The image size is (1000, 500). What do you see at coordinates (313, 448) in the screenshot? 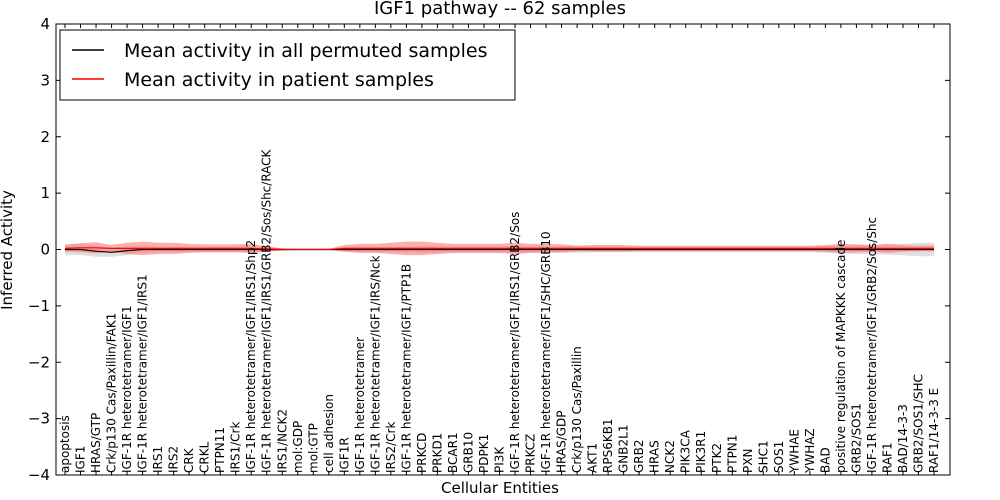
I see `x-tick-label: mol:GTP` at bounding box center [313, 448].